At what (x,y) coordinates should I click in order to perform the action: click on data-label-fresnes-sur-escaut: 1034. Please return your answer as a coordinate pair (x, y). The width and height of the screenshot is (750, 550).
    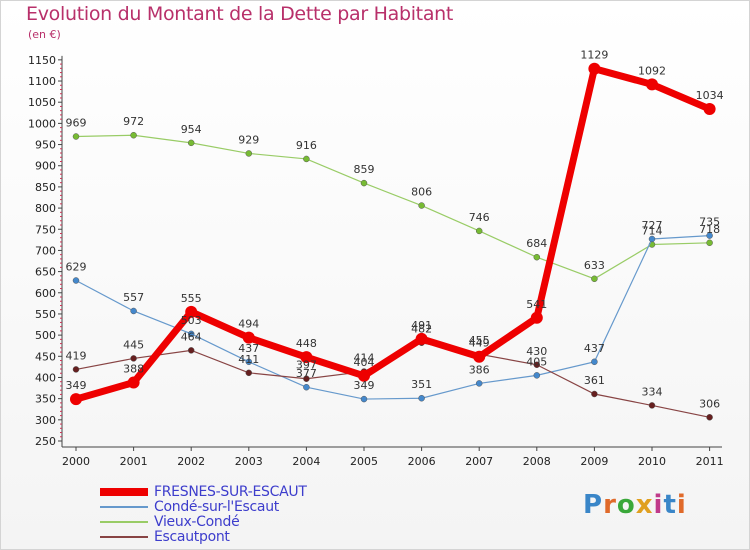
    Looking at the image, I should click on (710, 95).